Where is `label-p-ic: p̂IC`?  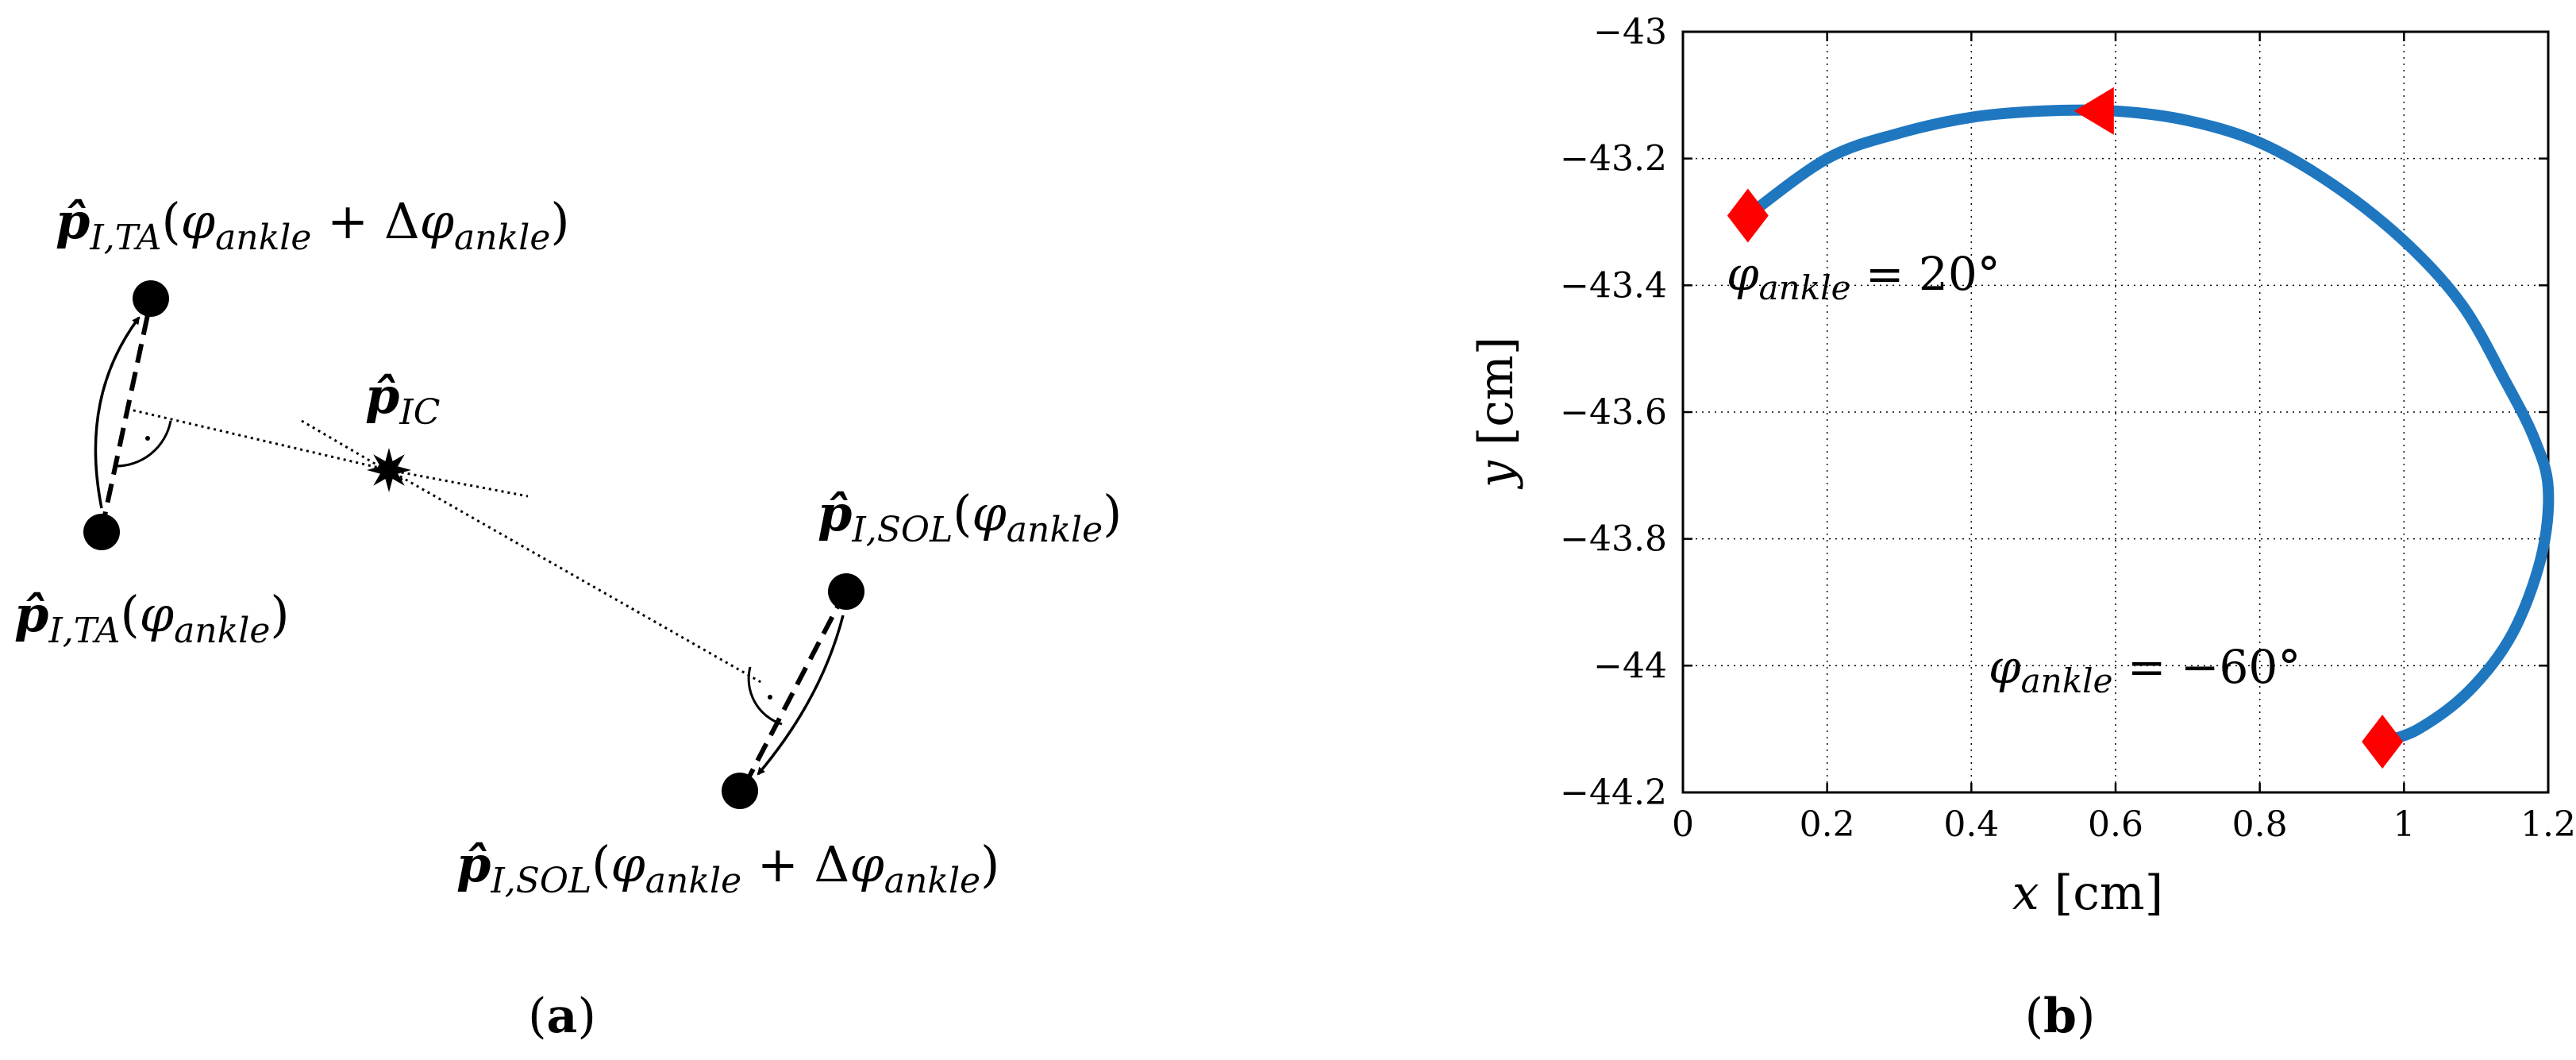 label-p-ic: p̂IC is located at coordinates (402, 400).